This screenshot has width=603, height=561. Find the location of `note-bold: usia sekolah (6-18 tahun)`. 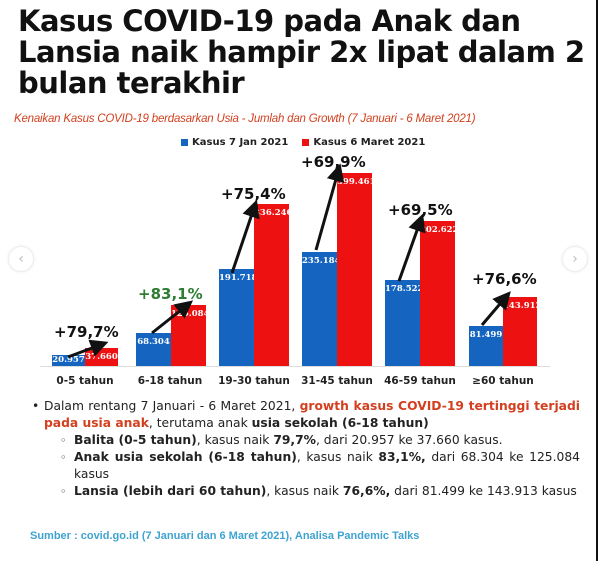

note-bold: usia sekolah (6-18 tahun) is located at coordinates (340, 423).